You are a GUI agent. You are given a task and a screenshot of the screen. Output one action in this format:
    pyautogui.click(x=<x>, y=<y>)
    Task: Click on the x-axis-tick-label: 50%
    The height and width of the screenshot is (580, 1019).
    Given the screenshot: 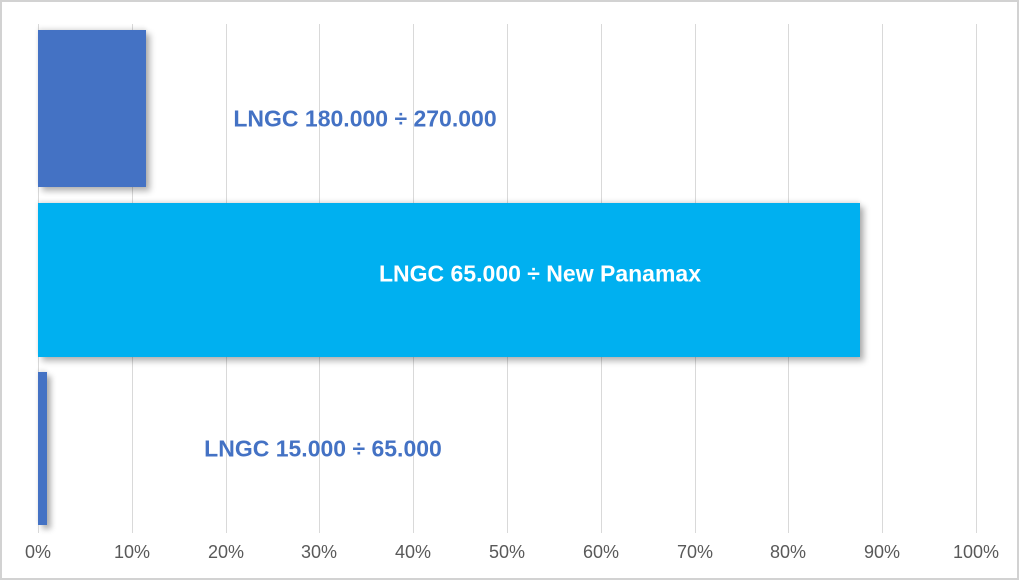 What is the action you would take?
    pyautogui.click(x=507, y=552)
    